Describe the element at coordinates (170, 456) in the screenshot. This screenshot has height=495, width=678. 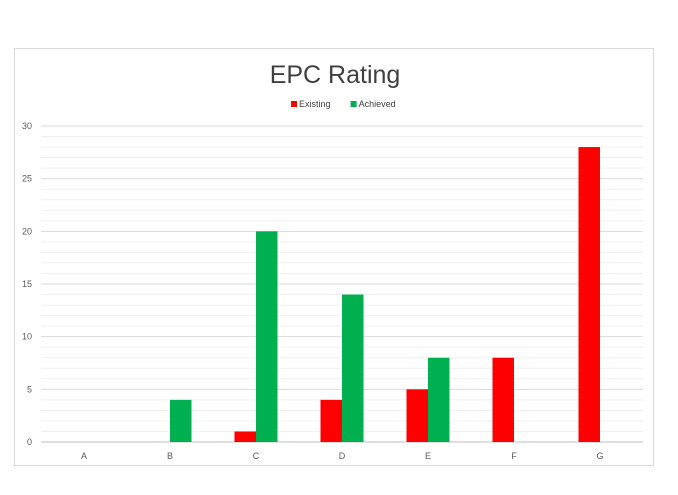
I see `x-tick-label: B` at that location.